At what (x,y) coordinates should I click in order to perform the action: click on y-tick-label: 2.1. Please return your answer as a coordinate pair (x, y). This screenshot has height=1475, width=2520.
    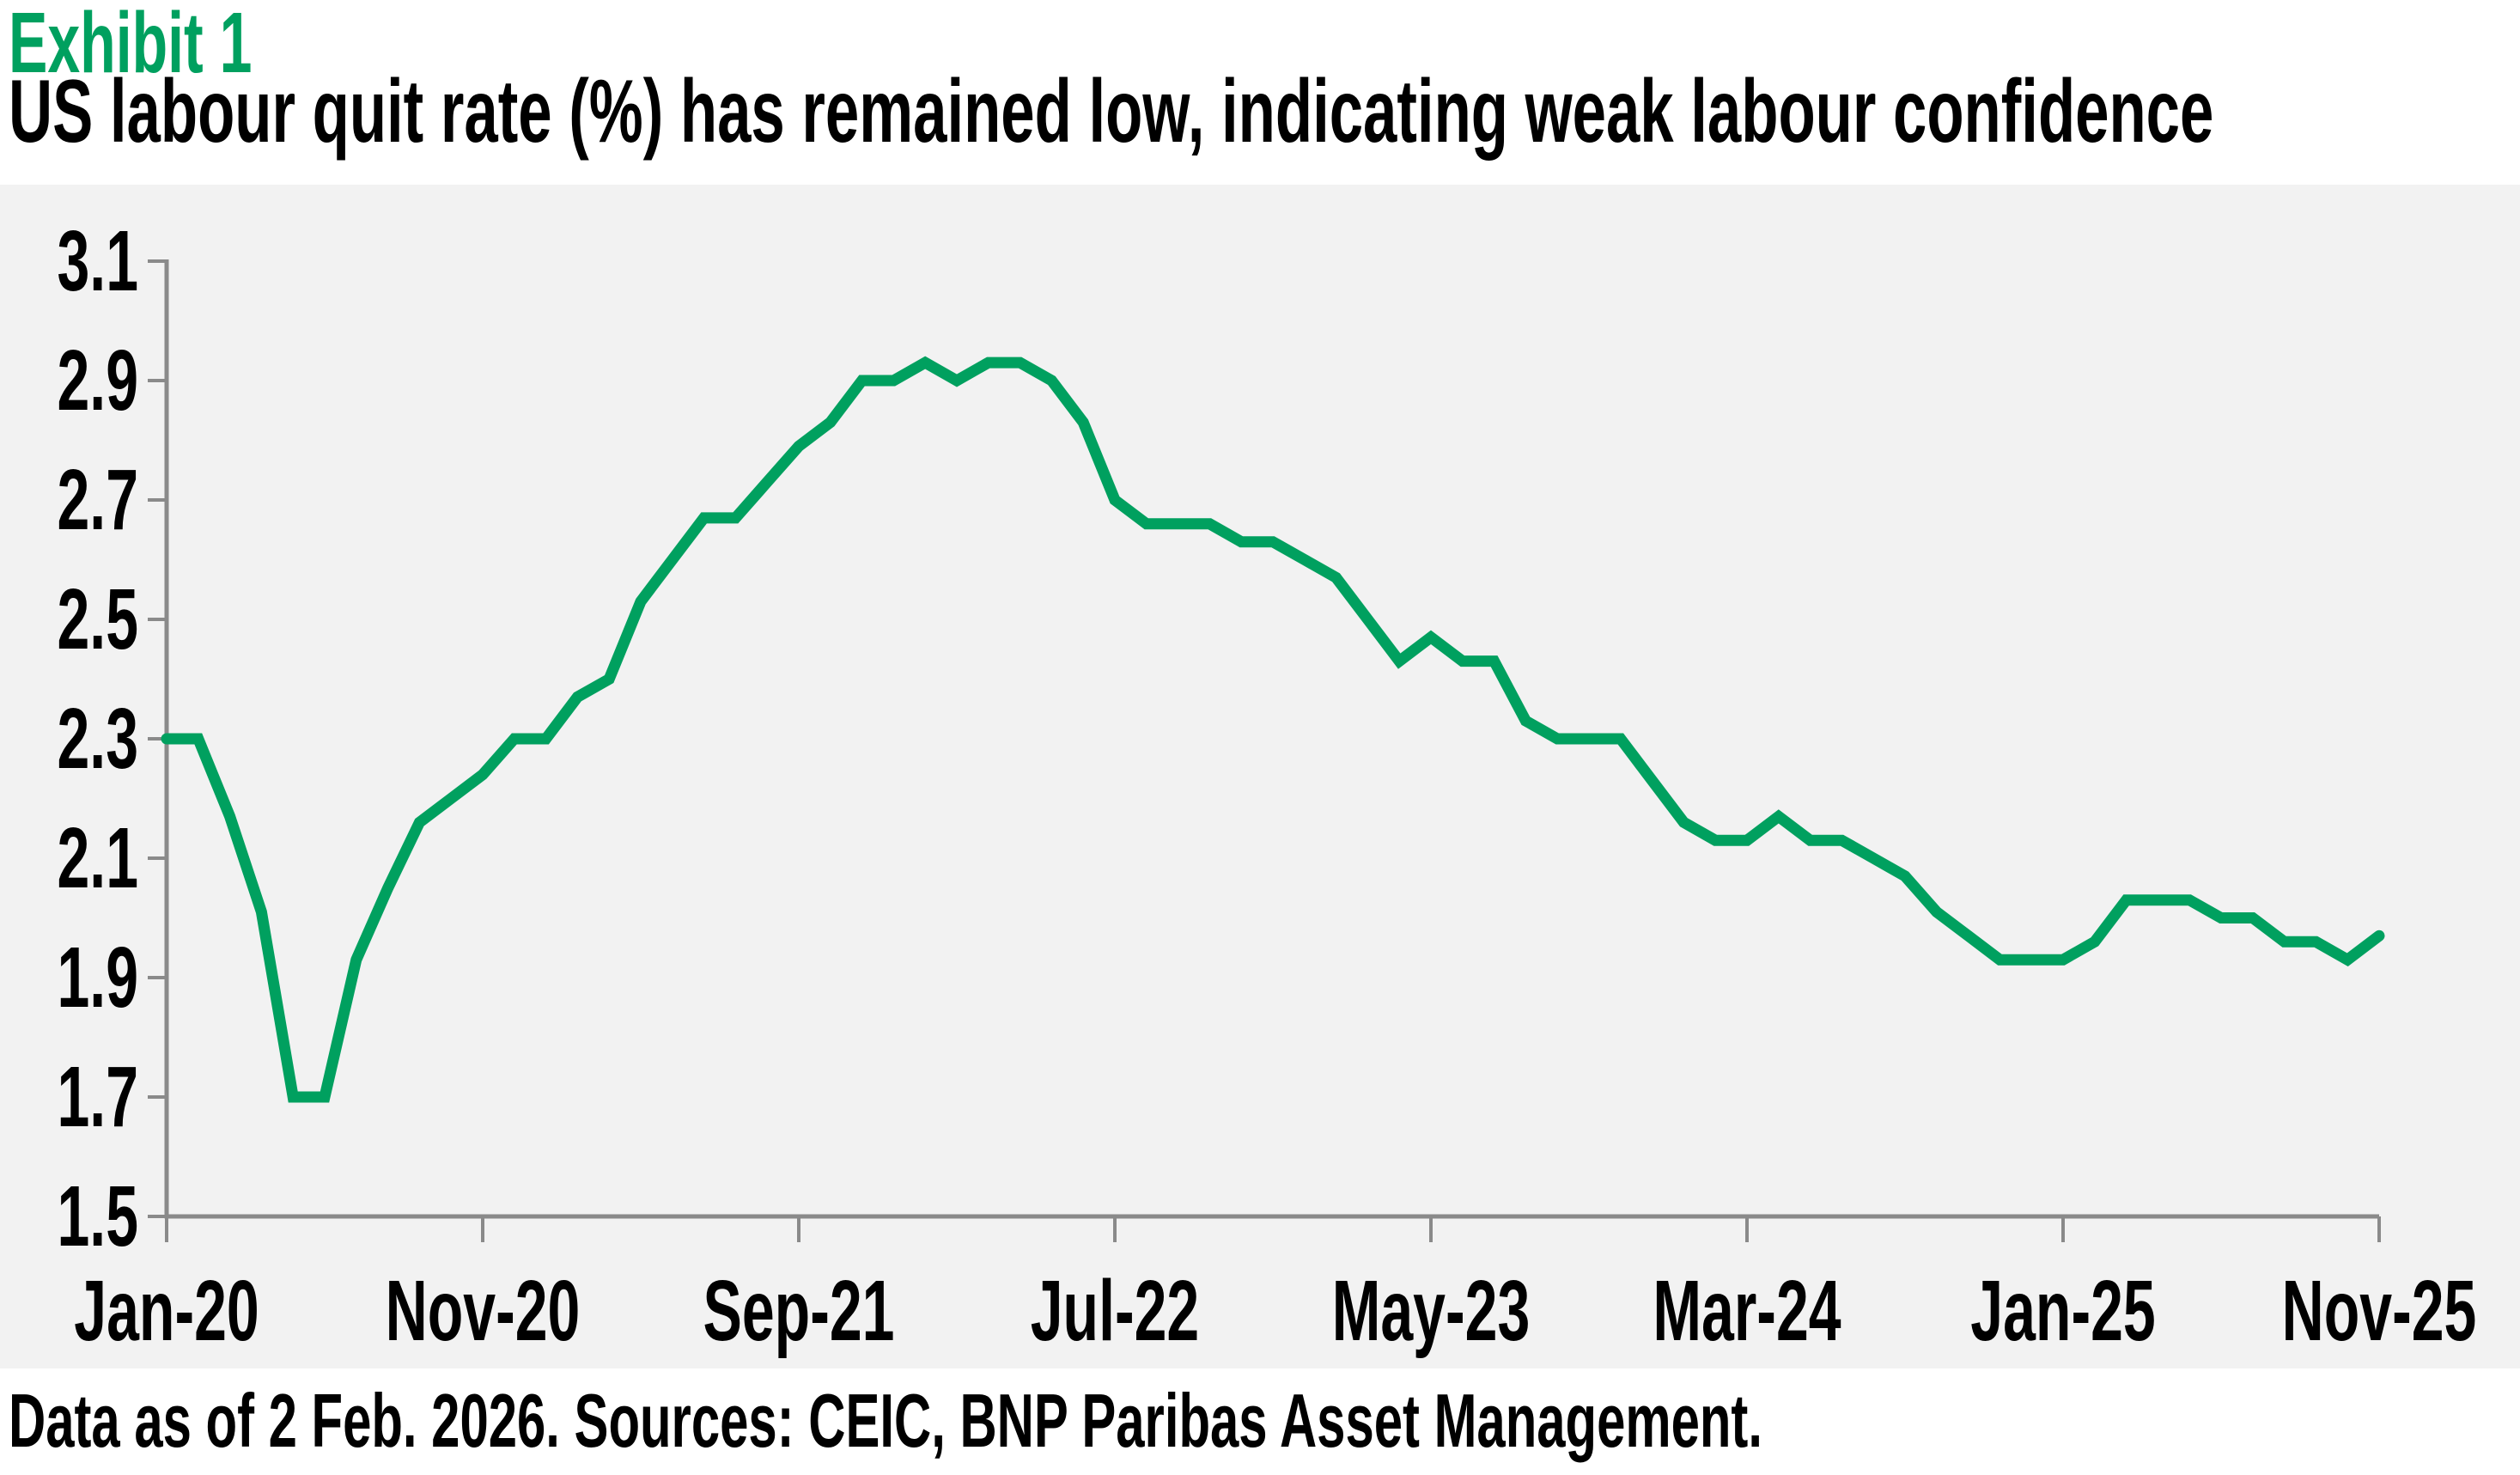
    Looking at the image, I should click on (99, 858).